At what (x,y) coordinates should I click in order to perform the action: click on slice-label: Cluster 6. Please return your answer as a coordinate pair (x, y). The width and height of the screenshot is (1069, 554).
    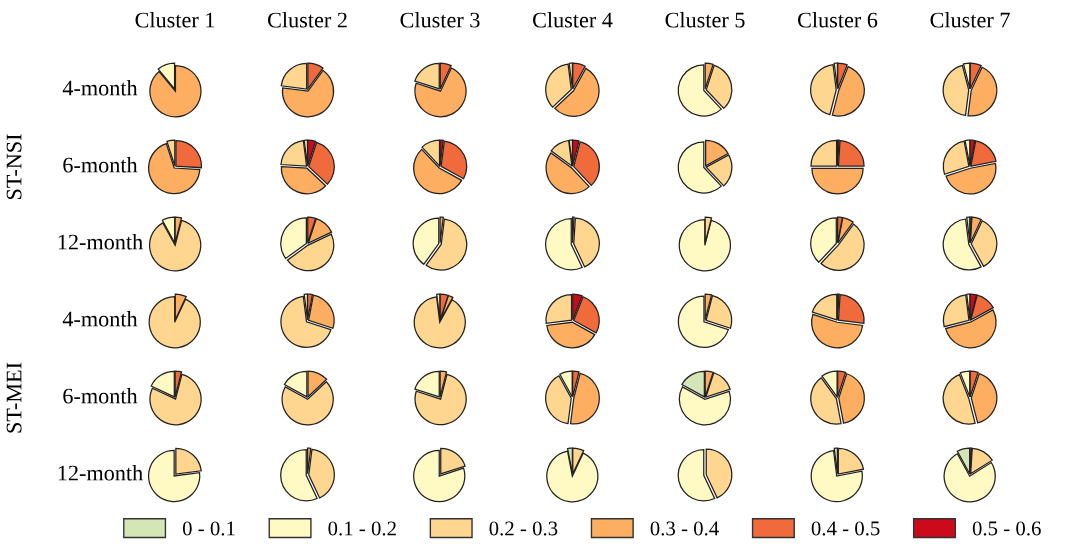
    Looking at the image, I should click on (837, 19).